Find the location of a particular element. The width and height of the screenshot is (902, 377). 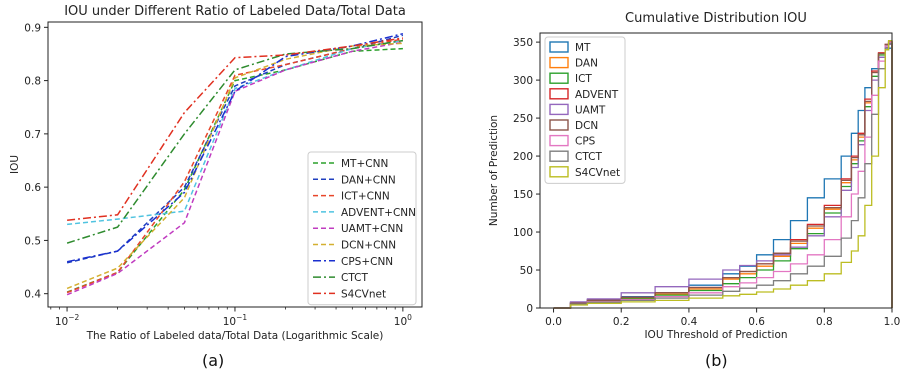

legend-label-cps: CPS is located at coordinates (585, 142).